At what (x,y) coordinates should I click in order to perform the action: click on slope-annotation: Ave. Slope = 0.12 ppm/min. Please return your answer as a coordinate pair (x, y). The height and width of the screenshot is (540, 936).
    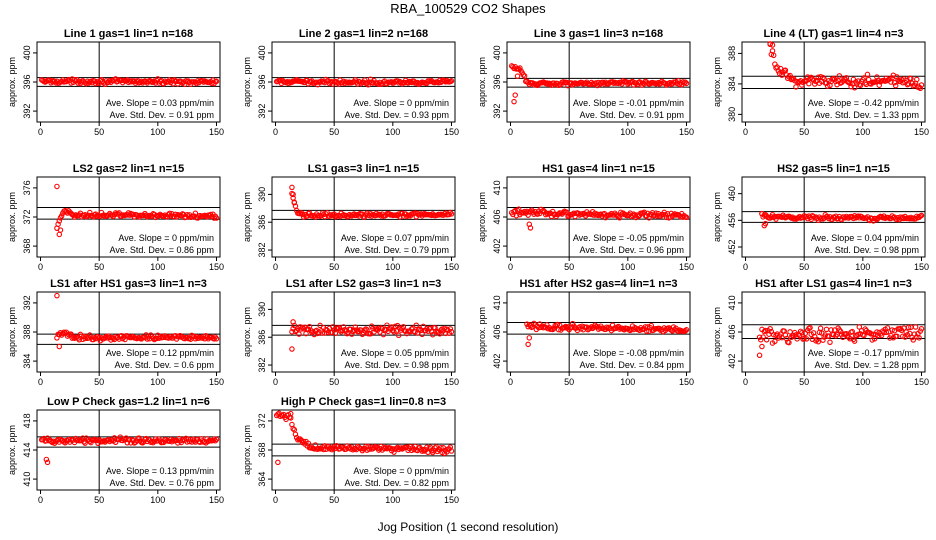
    Looking at the image, I should click on (160, 353).